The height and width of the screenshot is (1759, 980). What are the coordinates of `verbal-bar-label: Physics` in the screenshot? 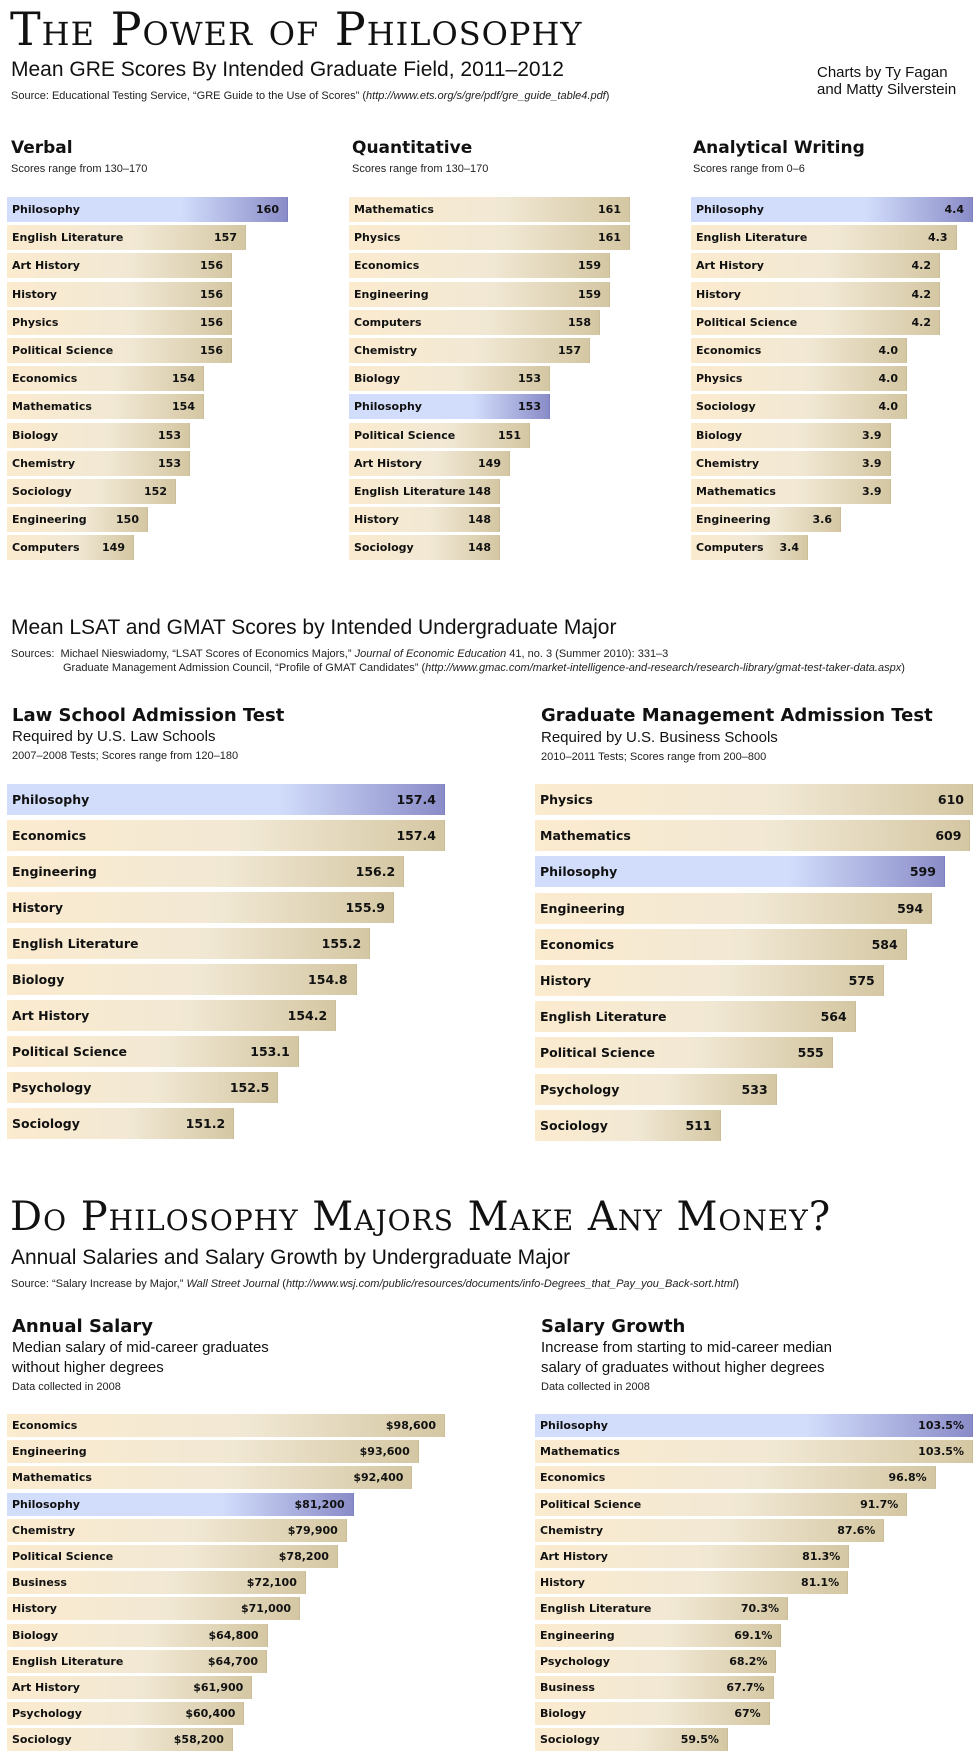 It's located at (35, 322).